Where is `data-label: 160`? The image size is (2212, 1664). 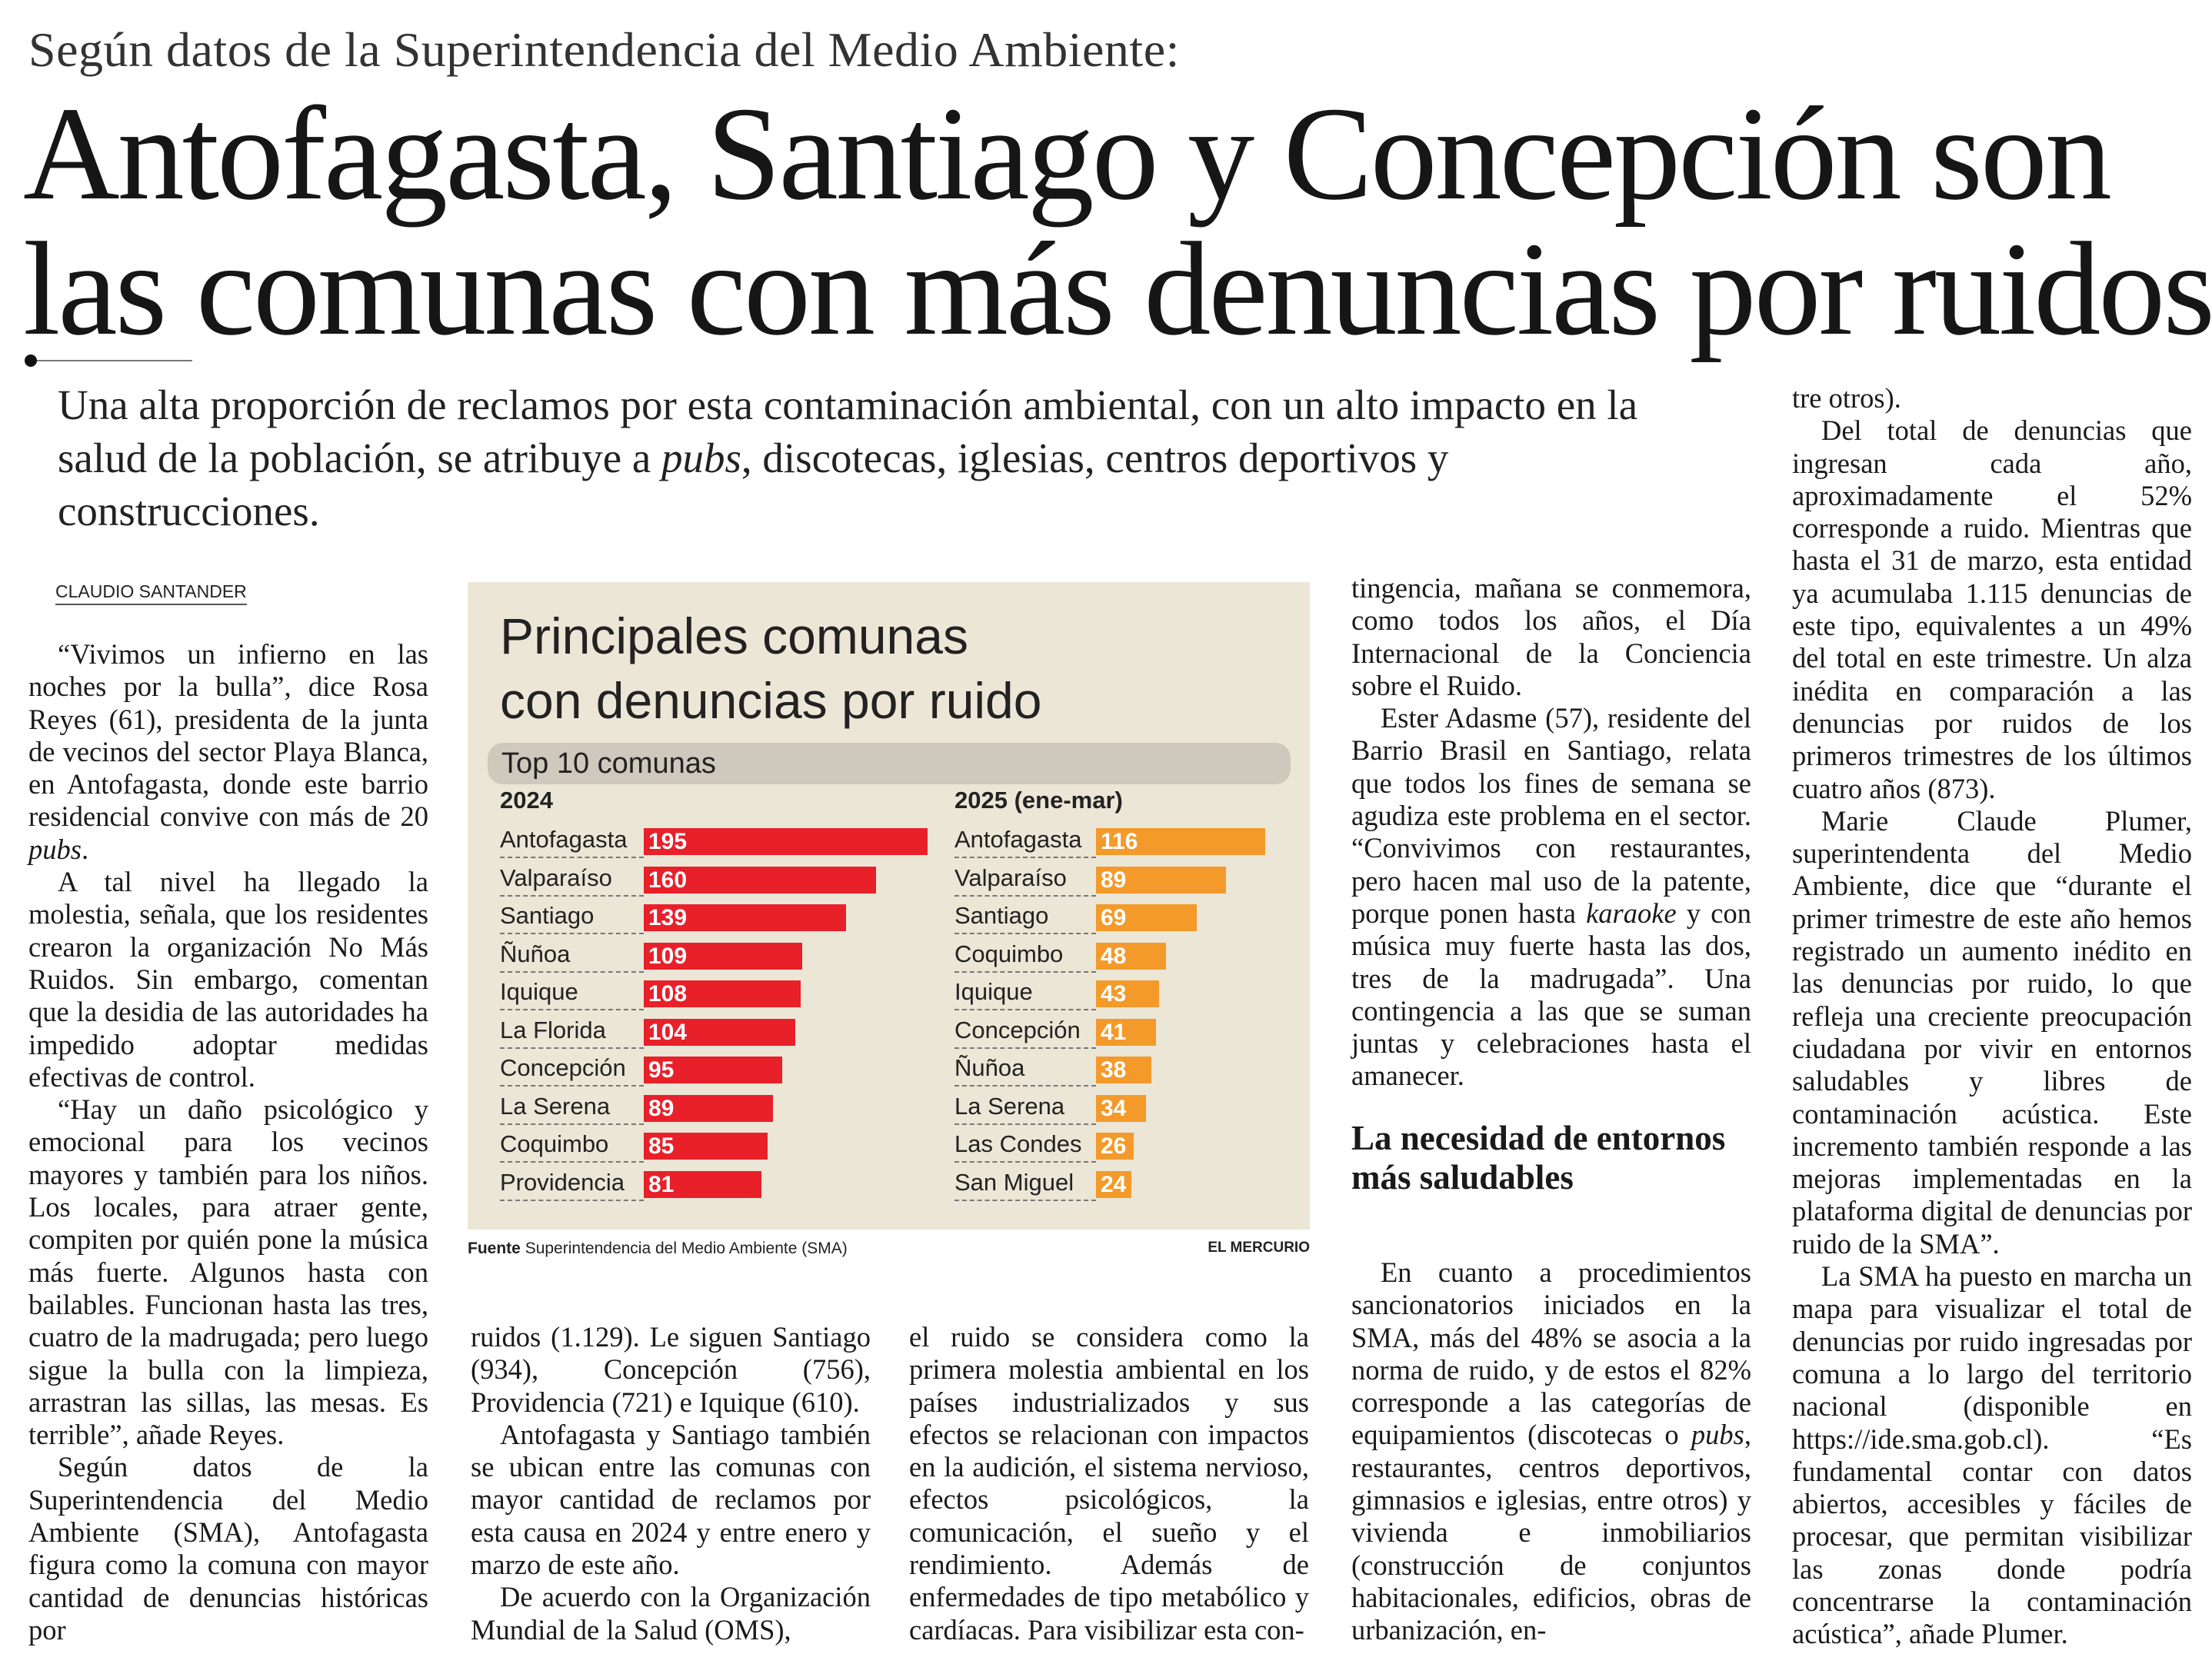
data-label: 160 is located at coordinates (668, 880).